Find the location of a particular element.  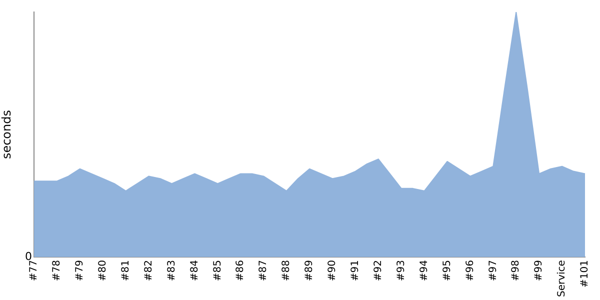

x-tick-label: #92 is located at coordinates (378, 271).